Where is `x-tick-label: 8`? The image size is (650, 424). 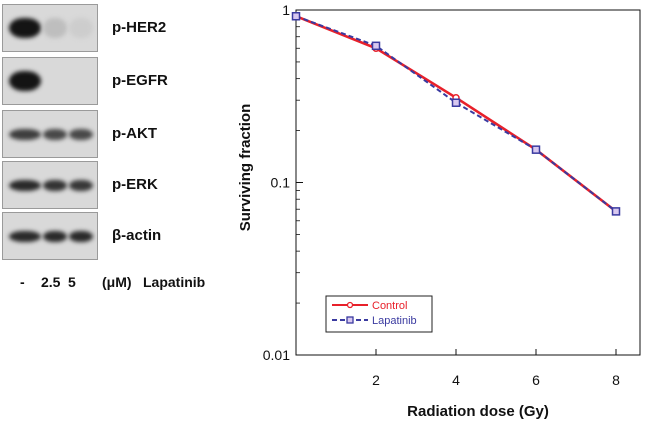
x-tick-label: 8 is located at coordinates (616, 380).